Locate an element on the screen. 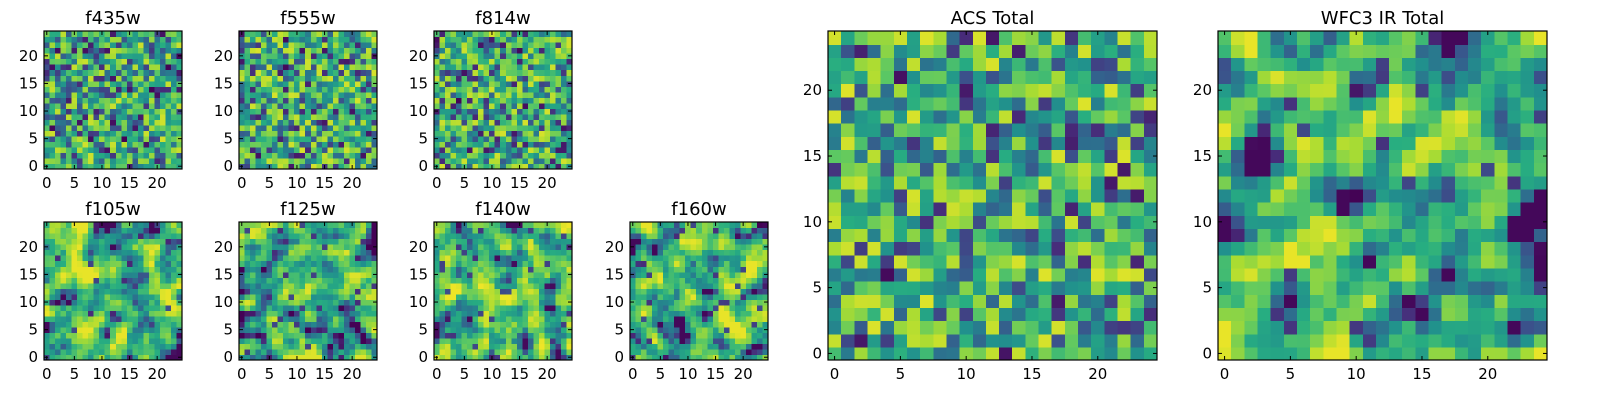 The image size is (1600, 400). x-tick-label: 5 is located at coordinates (270, 183).